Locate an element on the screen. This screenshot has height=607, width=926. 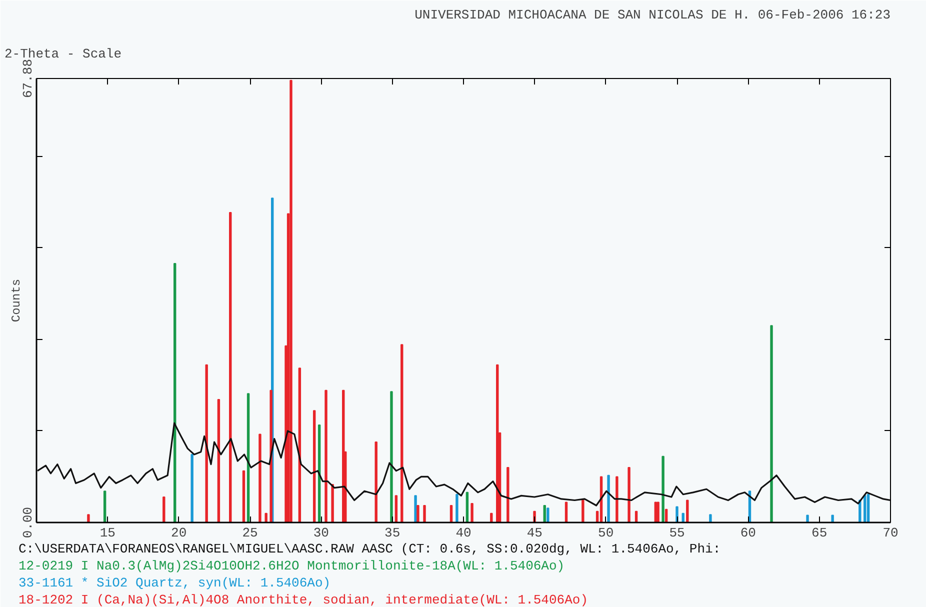
x-tick-label: 25 is located at coordinates (250, 533).